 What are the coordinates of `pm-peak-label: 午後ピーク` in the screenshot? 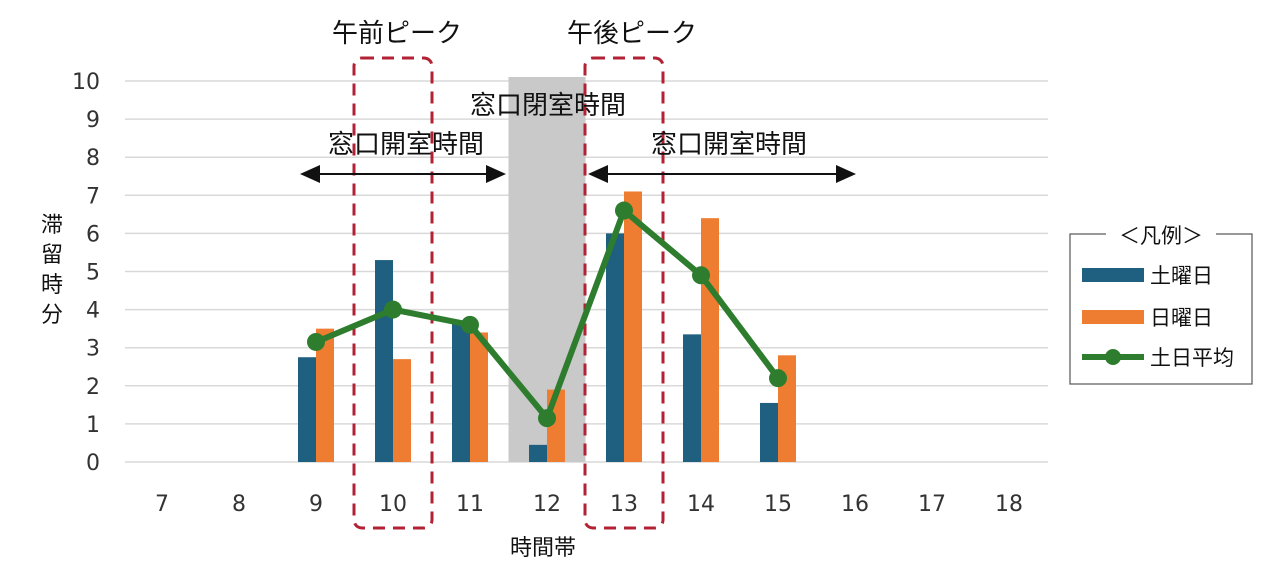 It's located at (632, 34).